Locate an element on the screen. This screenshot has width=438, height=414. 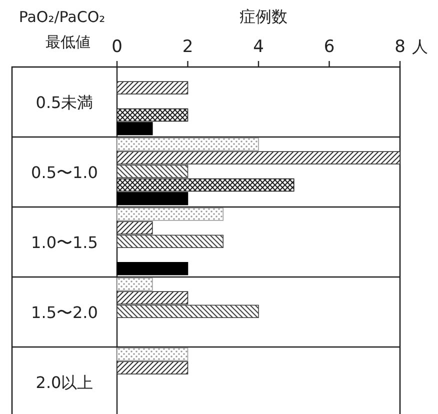
y-tick-label: 0.5未満 is located at coordinates (65, 102).